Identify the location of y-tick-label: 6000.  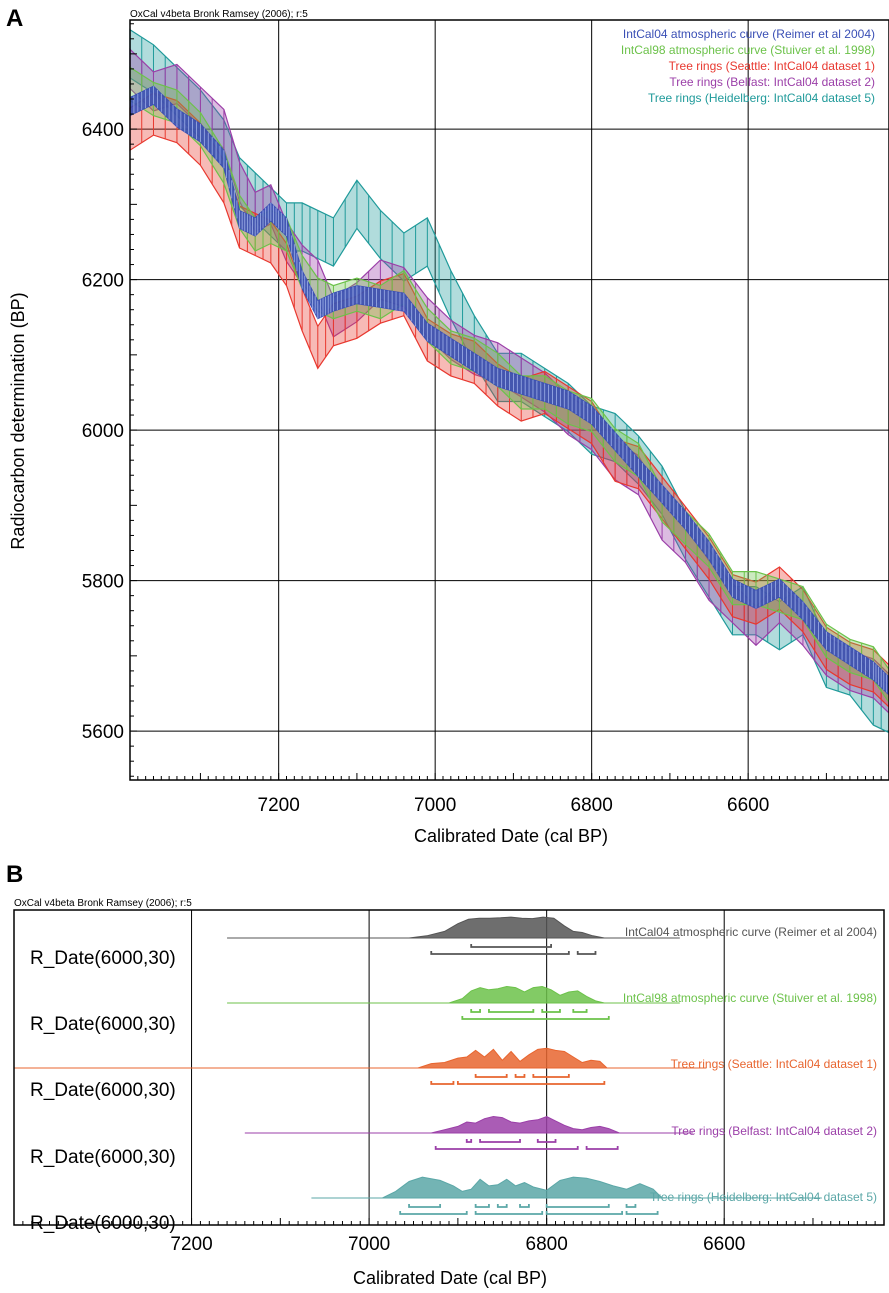
(103, 431).